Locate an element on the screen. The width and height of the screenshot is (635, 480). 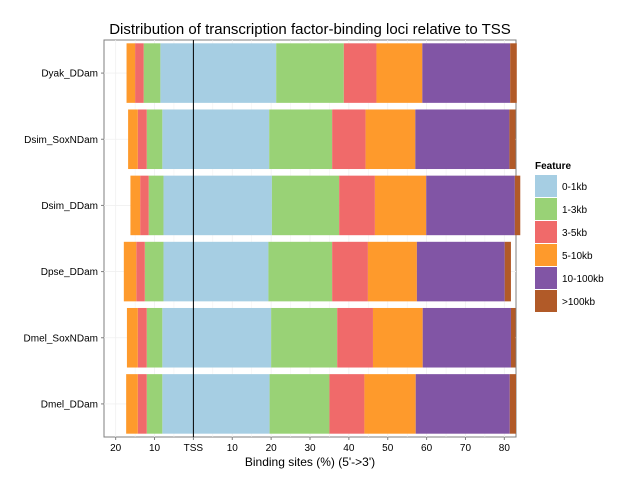
bar-dsim-ddam-1-3kb-downstream is located at coordinates (305, 205).